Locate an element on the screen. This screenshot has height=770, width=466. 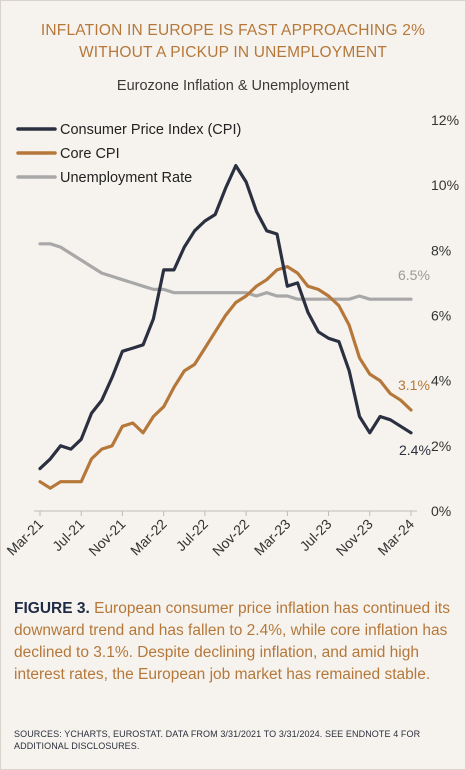
x-tick-label: Mar-24 is located at coordinates (395, 537).